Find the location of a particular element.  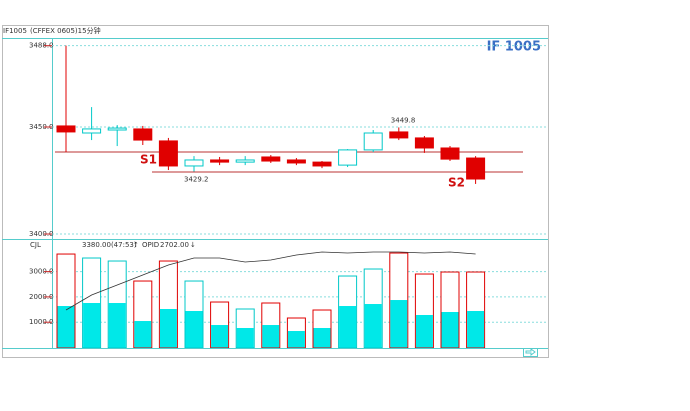

y-tick-label: 1000.0 is located at coordinates (41, 322).